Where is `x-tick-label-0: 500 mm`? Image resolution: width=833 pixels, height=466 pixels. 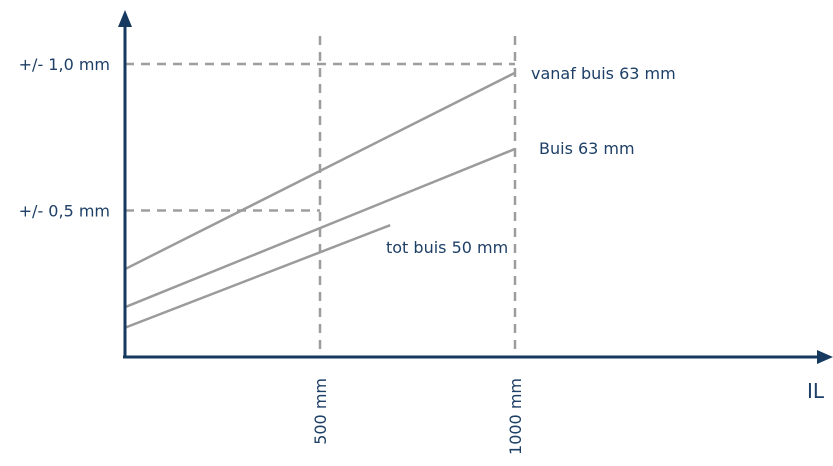
x-tick-label-0: 500 mm is located at coordinates (320, 411).